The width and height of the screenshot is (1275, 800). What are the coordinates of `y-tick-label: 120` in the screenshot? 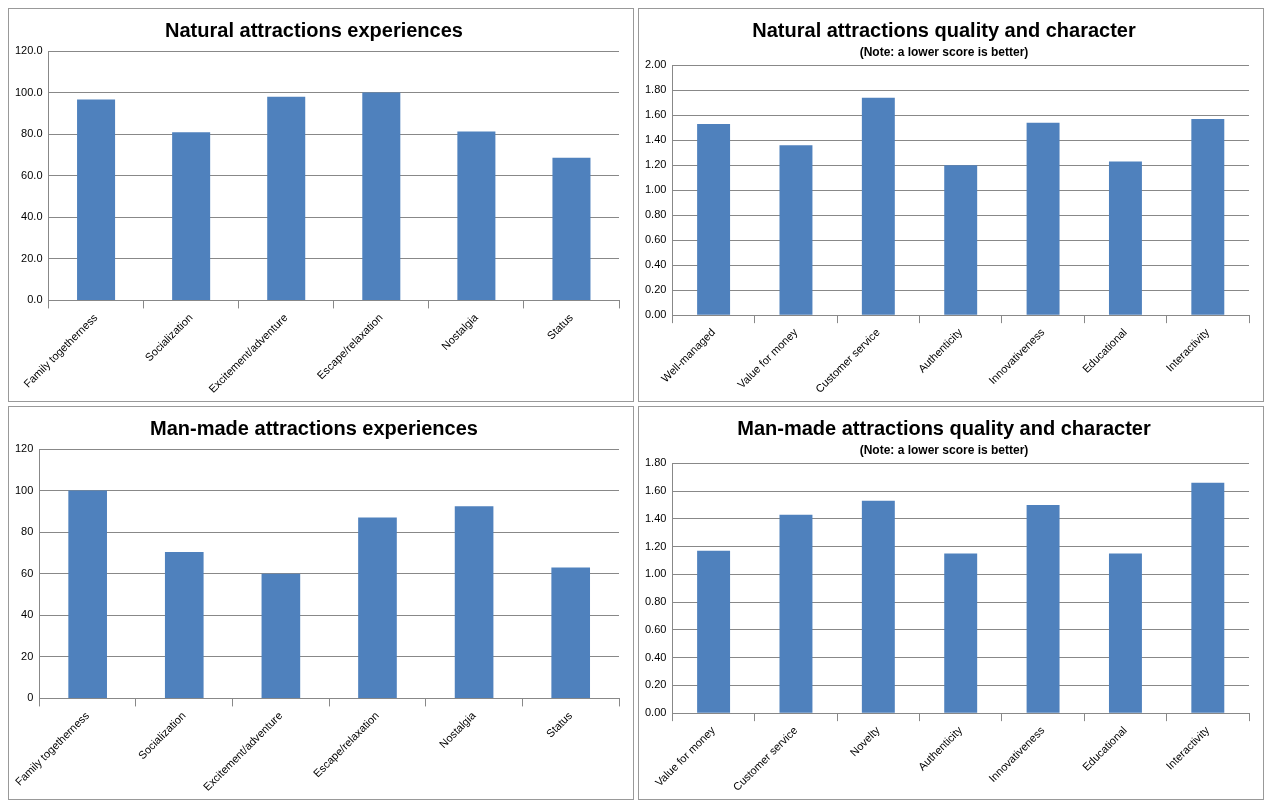 It's located at (24, 448).